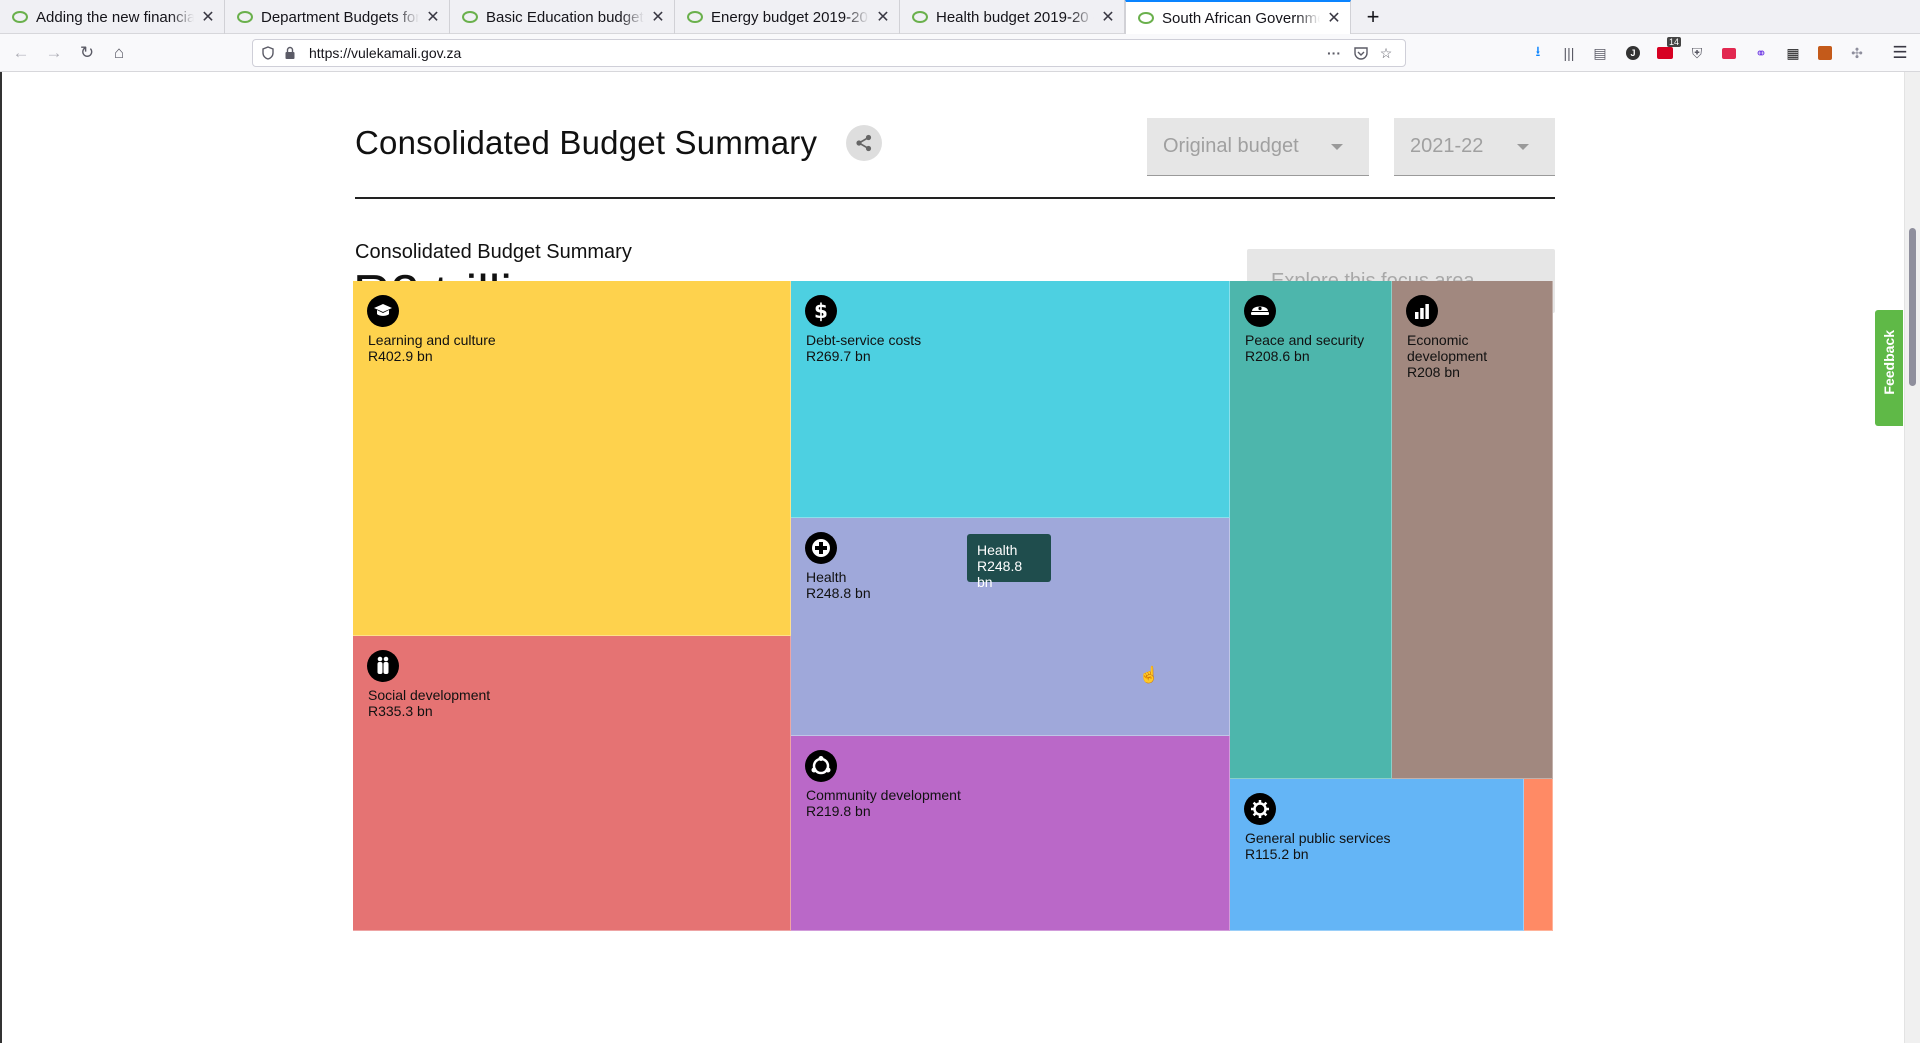  I want to click on cell-label: Social development, so click(429, 695).